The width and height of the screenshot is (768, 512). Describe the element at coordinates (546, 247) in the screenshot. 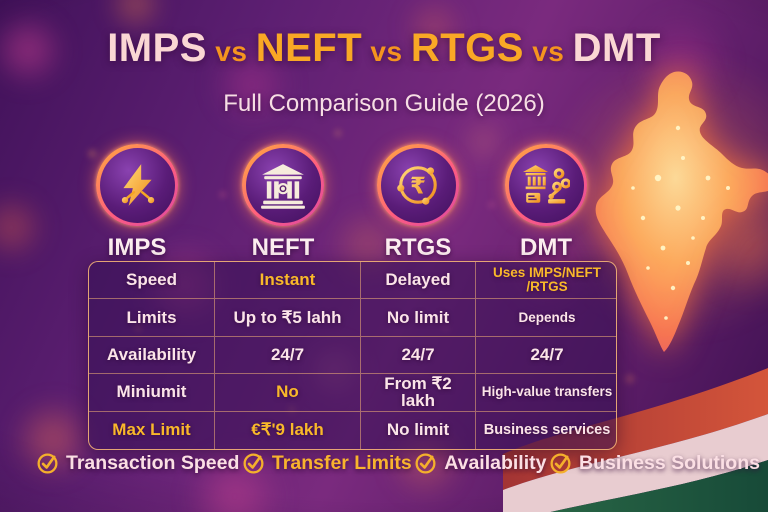

I see `system-label-dmt: DMT` at that location.